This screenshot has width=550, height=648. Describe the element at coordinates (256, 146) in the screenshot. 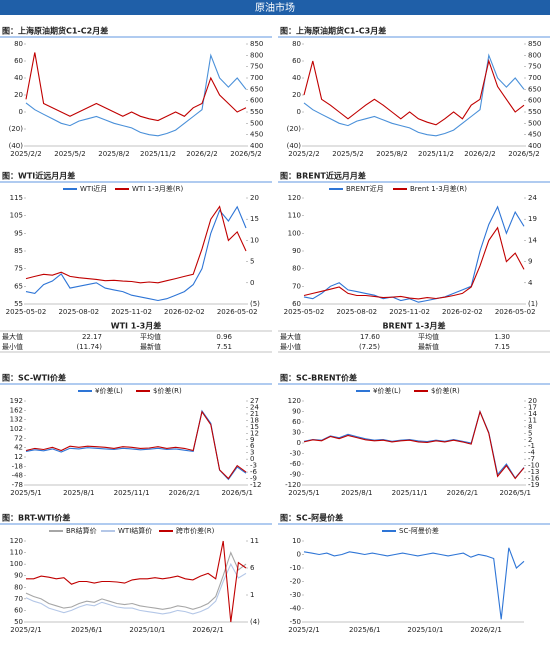

I see `y2-tick-label: 400` at that location.